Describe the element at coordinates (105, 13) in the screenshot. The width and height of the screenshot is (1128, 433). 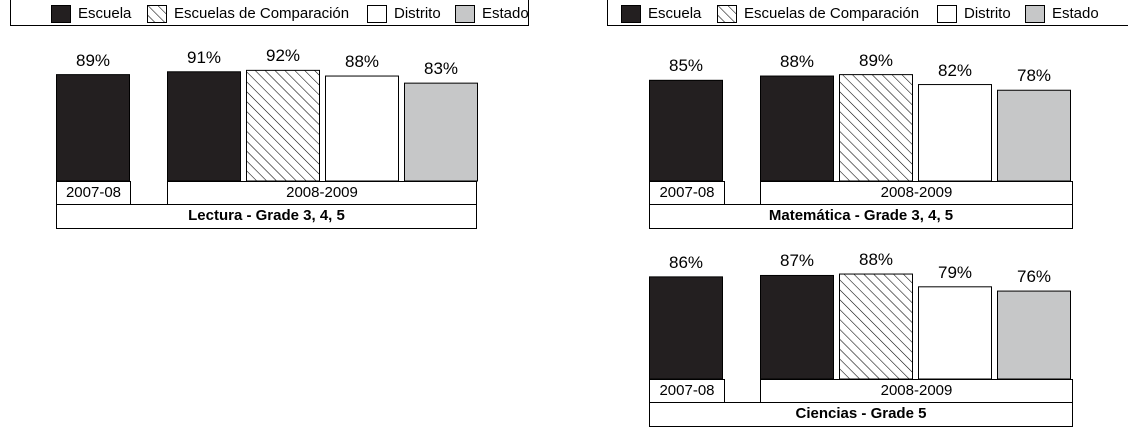
I see `legend-label-escuela: Escuela` at that location.